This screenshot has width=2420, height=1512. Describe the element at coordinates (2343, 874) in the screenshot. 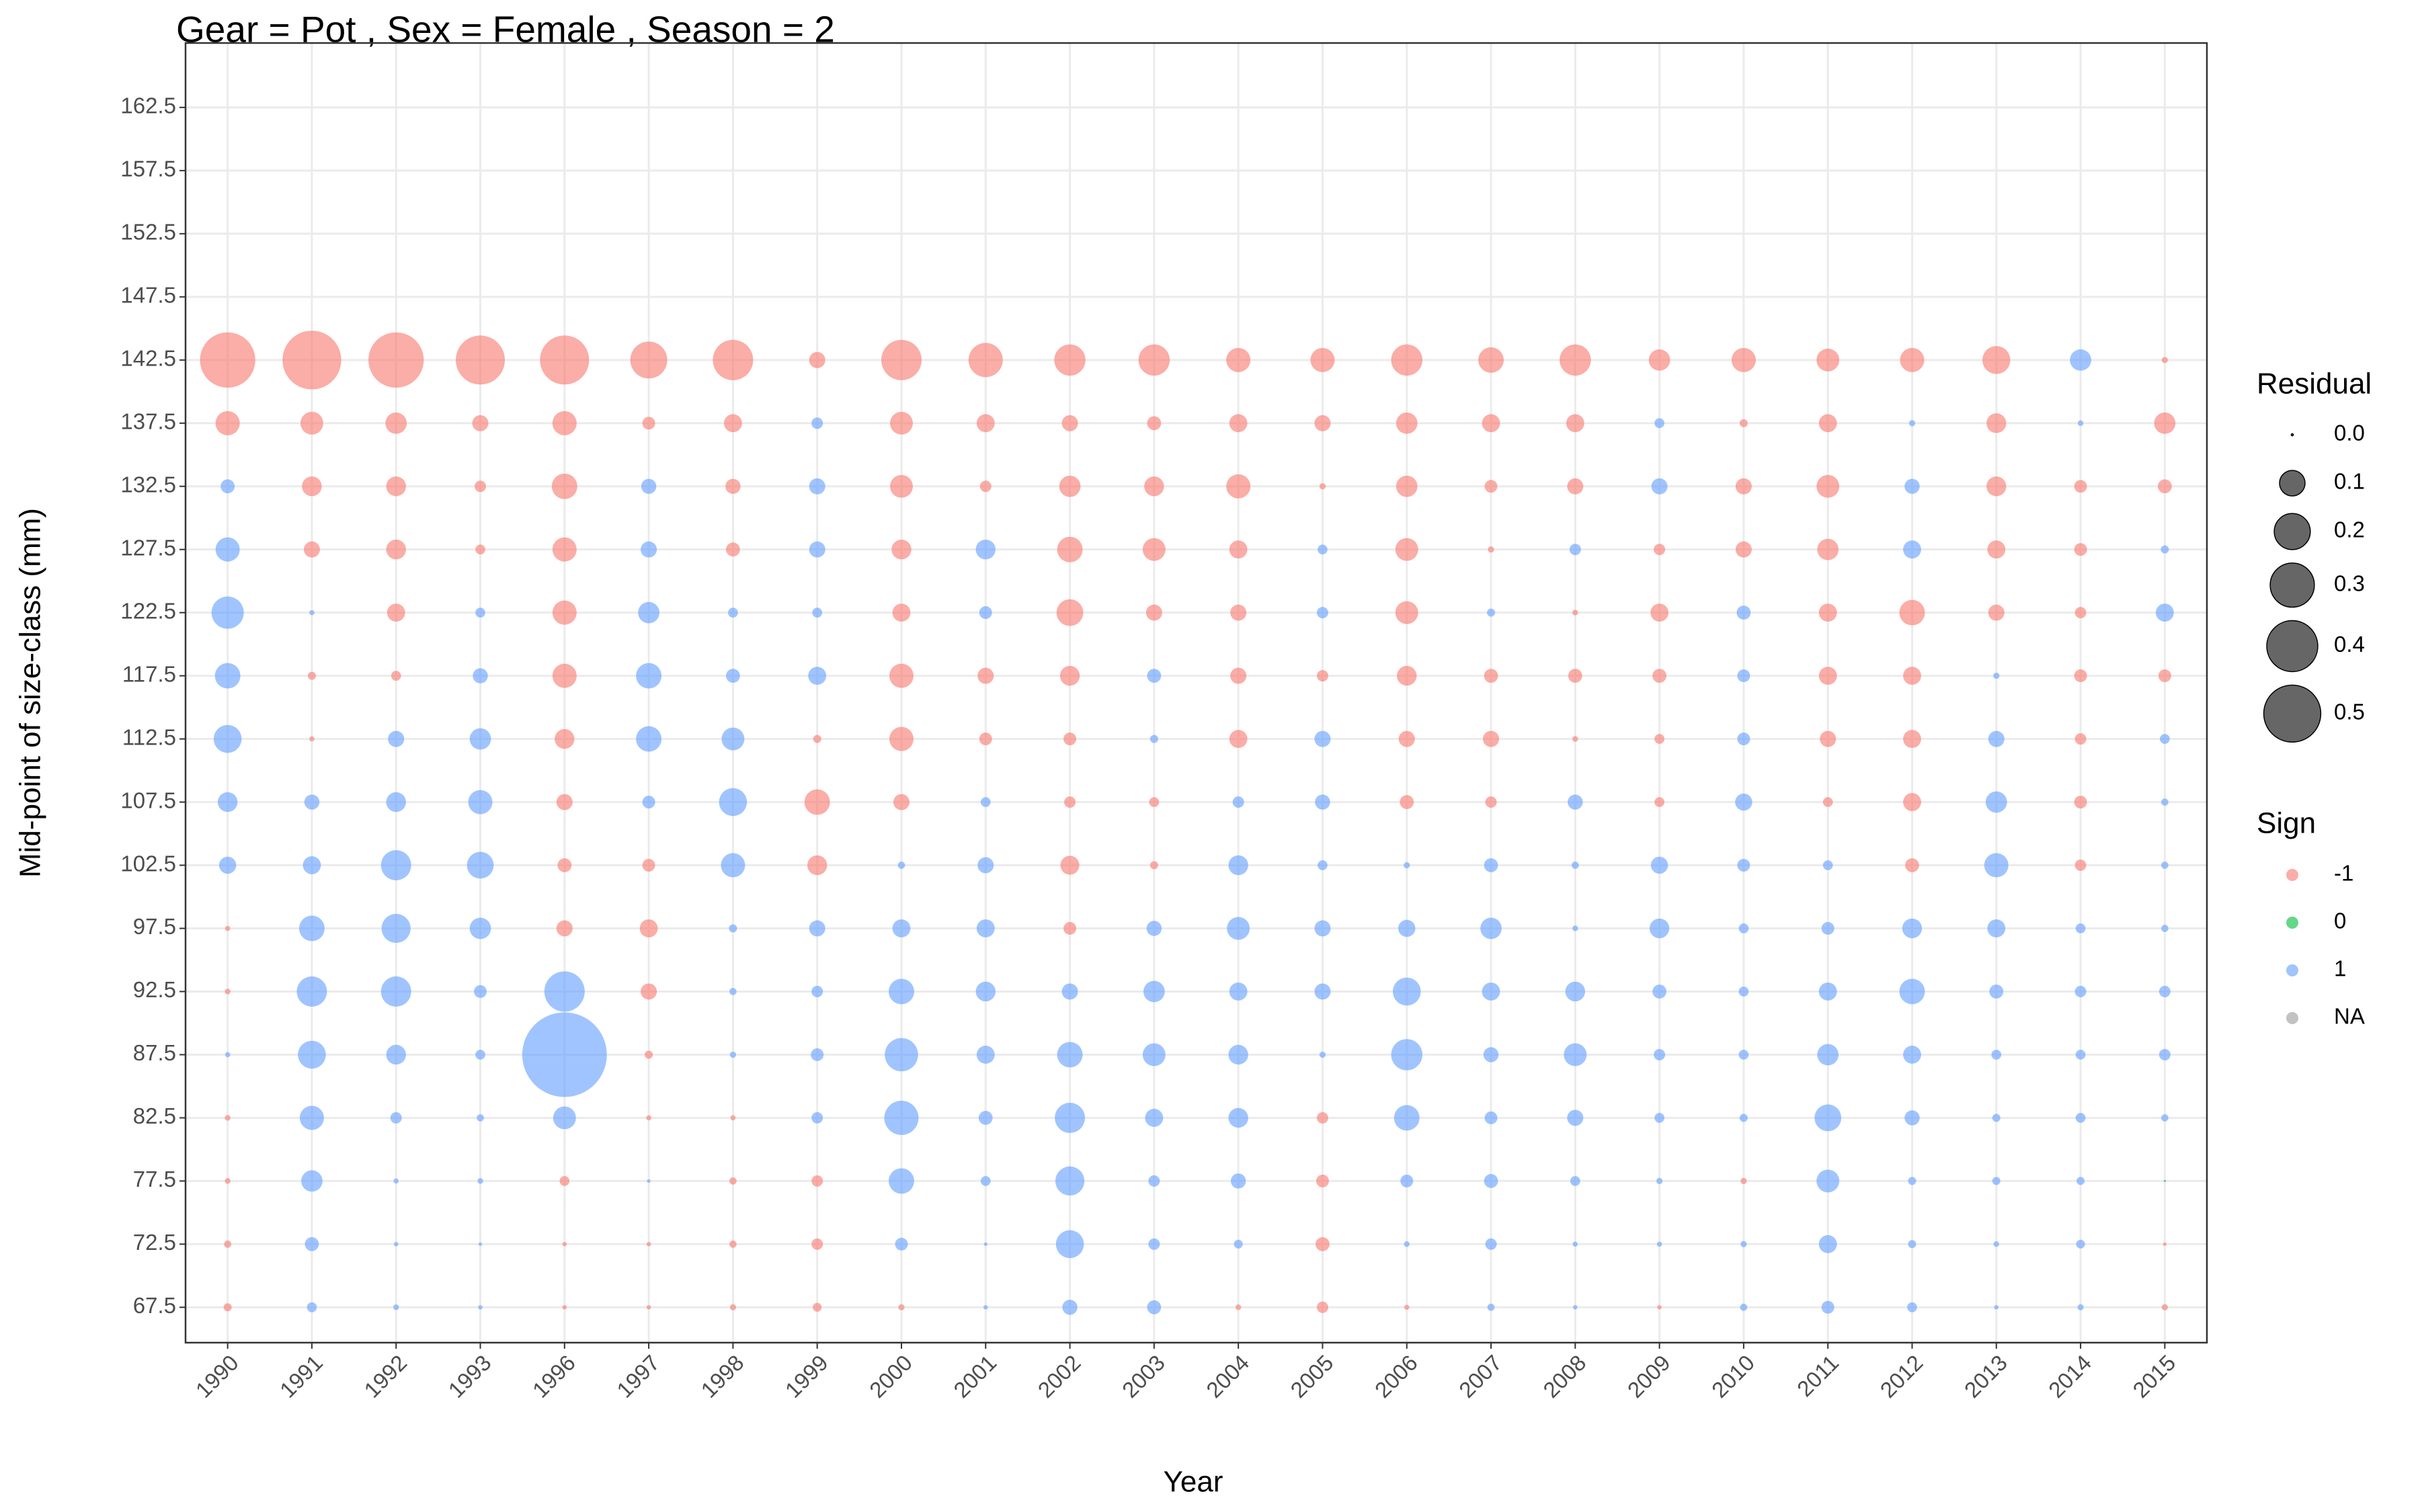

I see `legend-label: -1` at that location.